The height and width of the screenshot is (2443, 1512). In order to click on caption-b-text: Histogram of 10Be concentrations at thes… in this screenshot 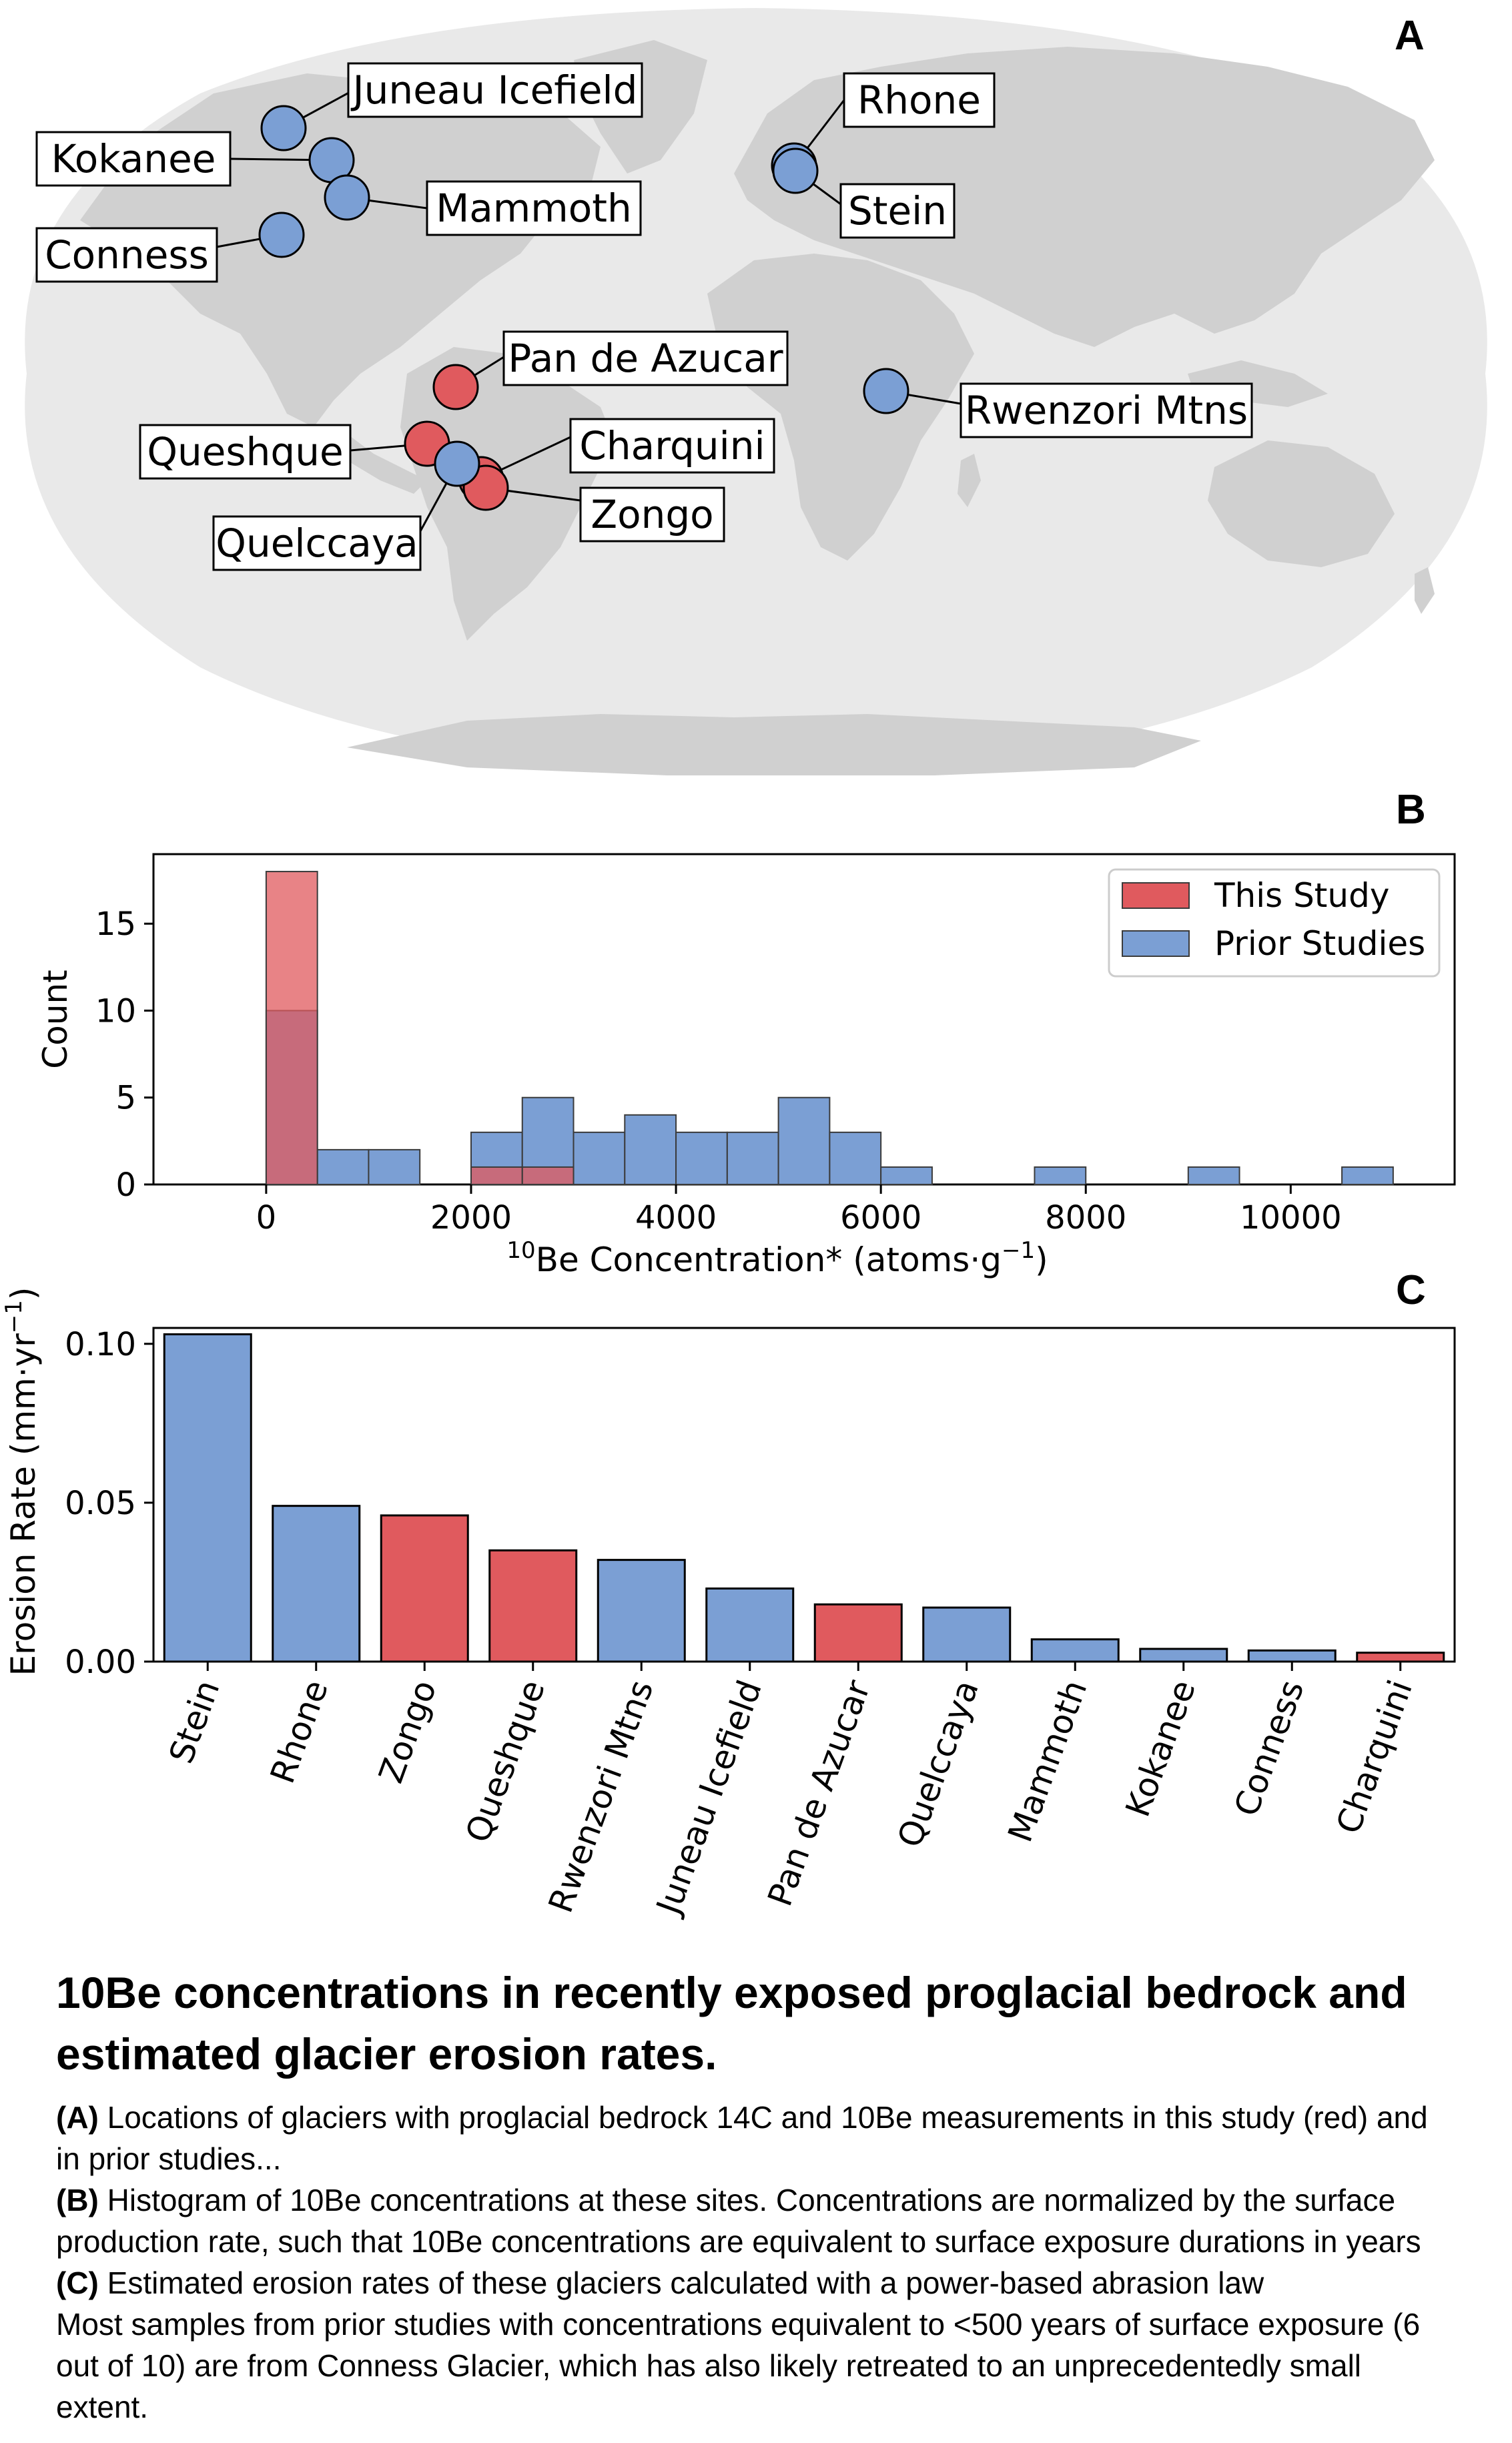, I will do `click(738, 2221)`.